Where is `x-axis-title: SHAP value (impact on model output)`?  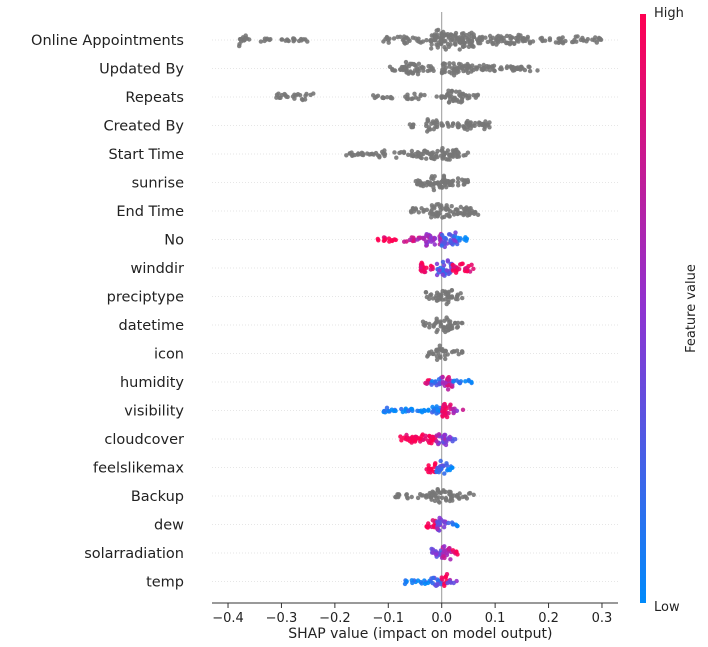
x-axis-title: SHAP value (impact on model output) is located at coordinates (420, 634).